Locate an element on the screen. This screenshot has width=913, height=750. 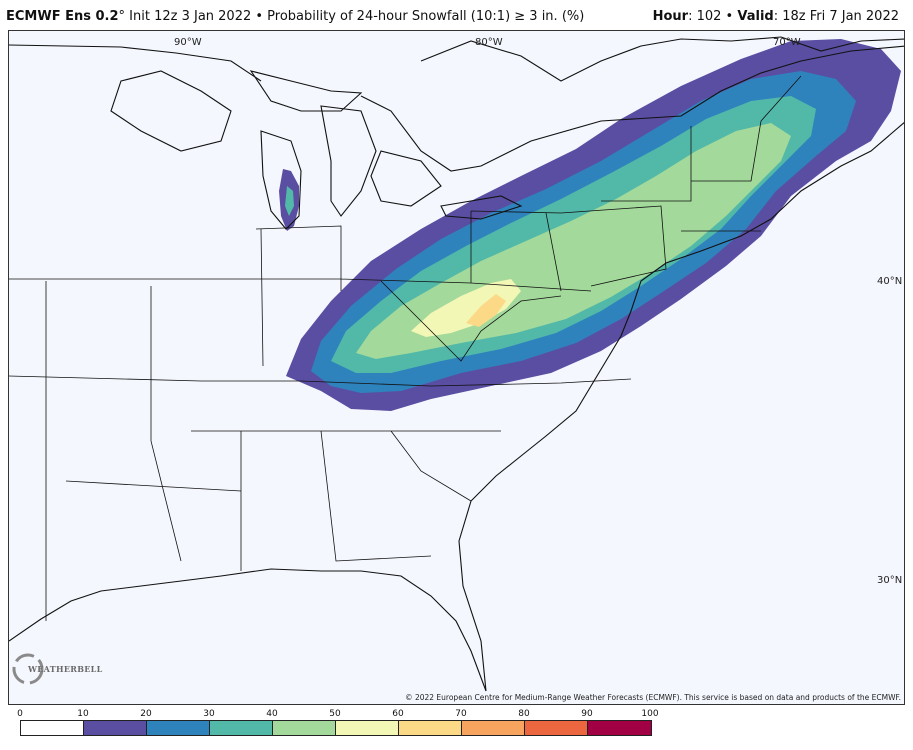
colorbar-tick-80: 80 is located at coordinates (524, 714).